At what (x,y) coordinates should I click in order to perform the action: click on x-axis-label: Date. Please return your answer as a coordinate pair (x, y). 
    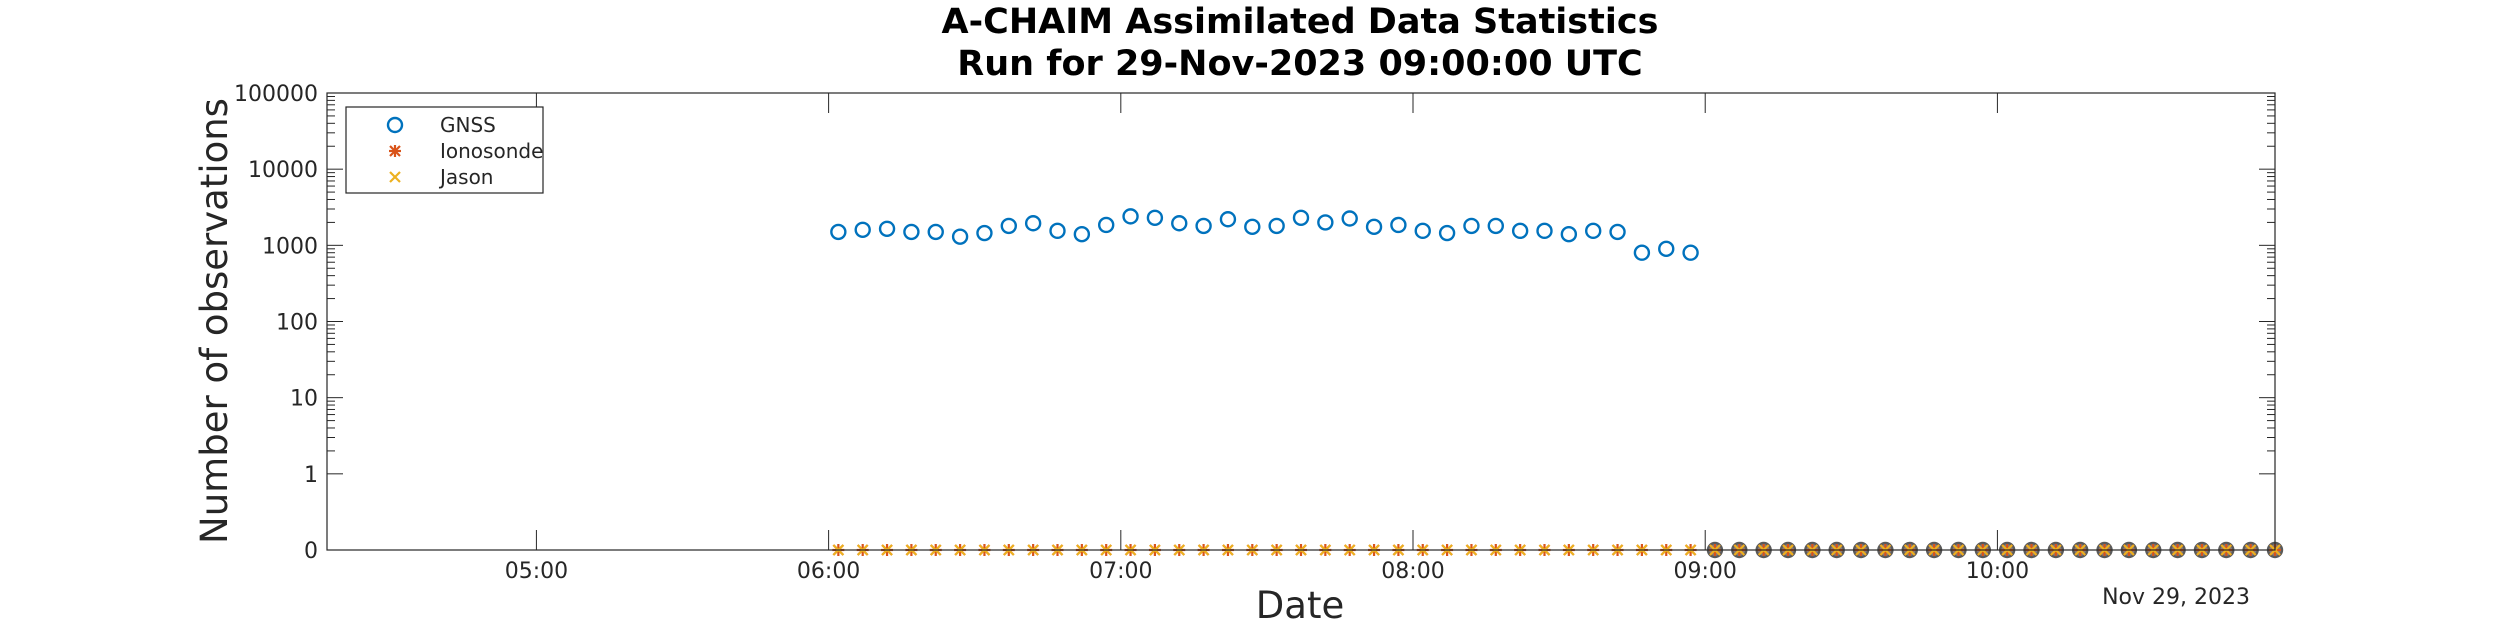
    Looking at the image, I should click on (1300, 604).